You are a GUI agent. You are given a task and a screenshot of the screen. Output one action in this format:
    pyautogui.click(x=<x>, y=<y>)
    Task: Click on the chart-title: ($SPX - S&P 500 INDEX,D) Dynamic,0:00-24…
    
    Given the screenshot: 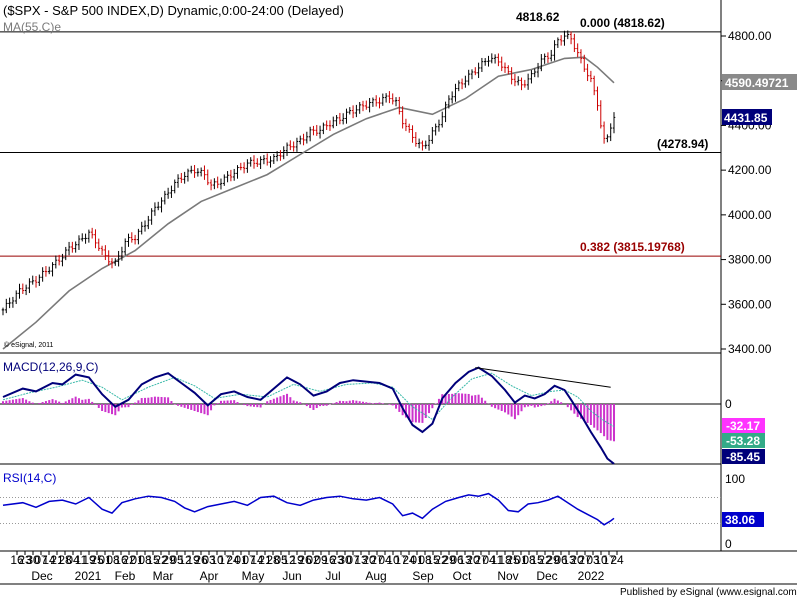 What is the action you would take?
    pyautogui.click(x=173, y=10)
    